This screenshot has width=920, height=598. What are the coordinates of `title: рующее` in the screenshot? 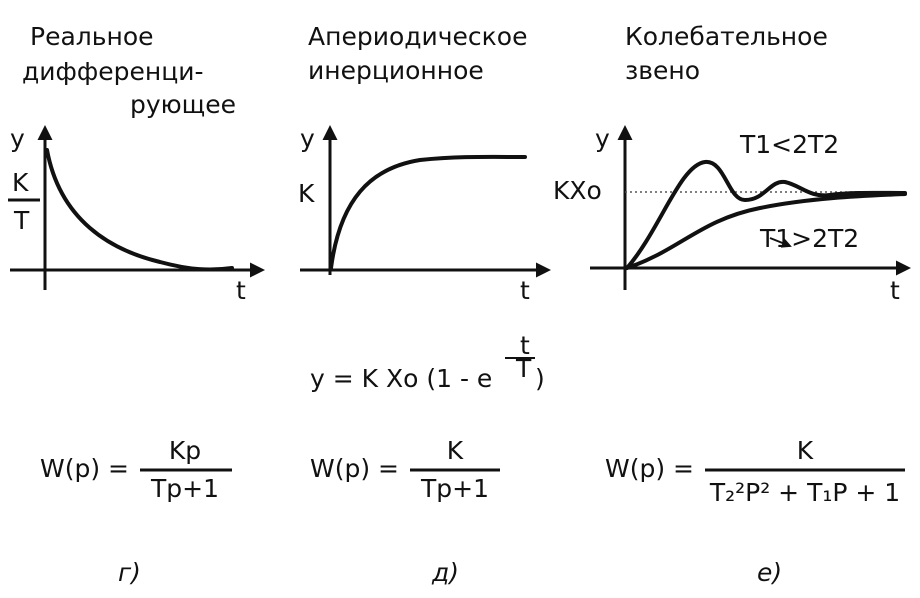 It's located at (183, 104).